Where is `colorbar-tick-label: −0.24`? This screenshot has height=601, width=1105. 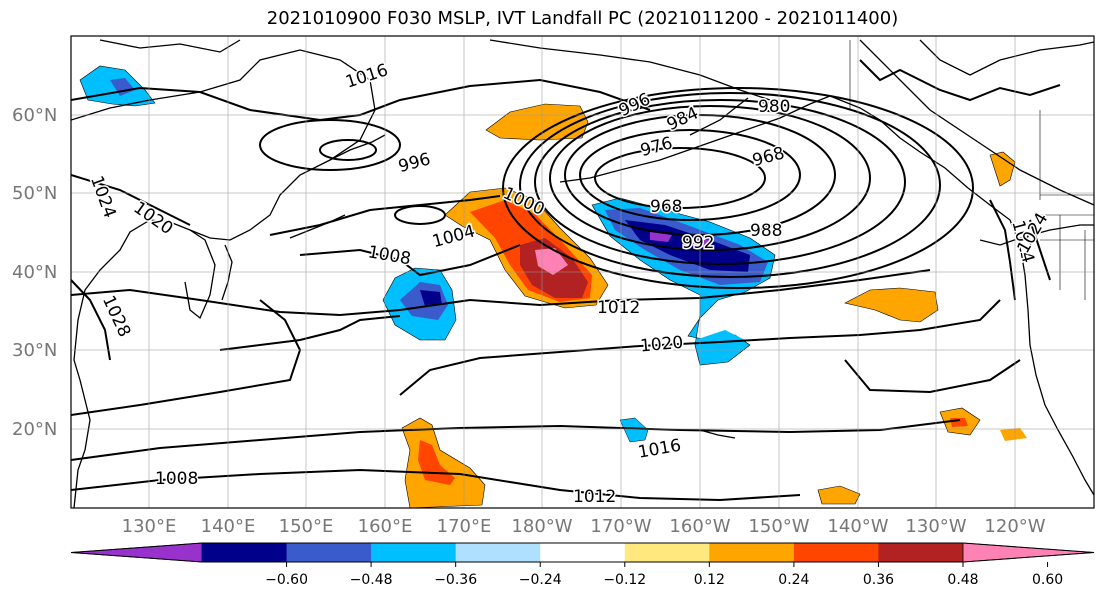
colorbar-tick-label: −0.24 is located at coordinates (540, 580).